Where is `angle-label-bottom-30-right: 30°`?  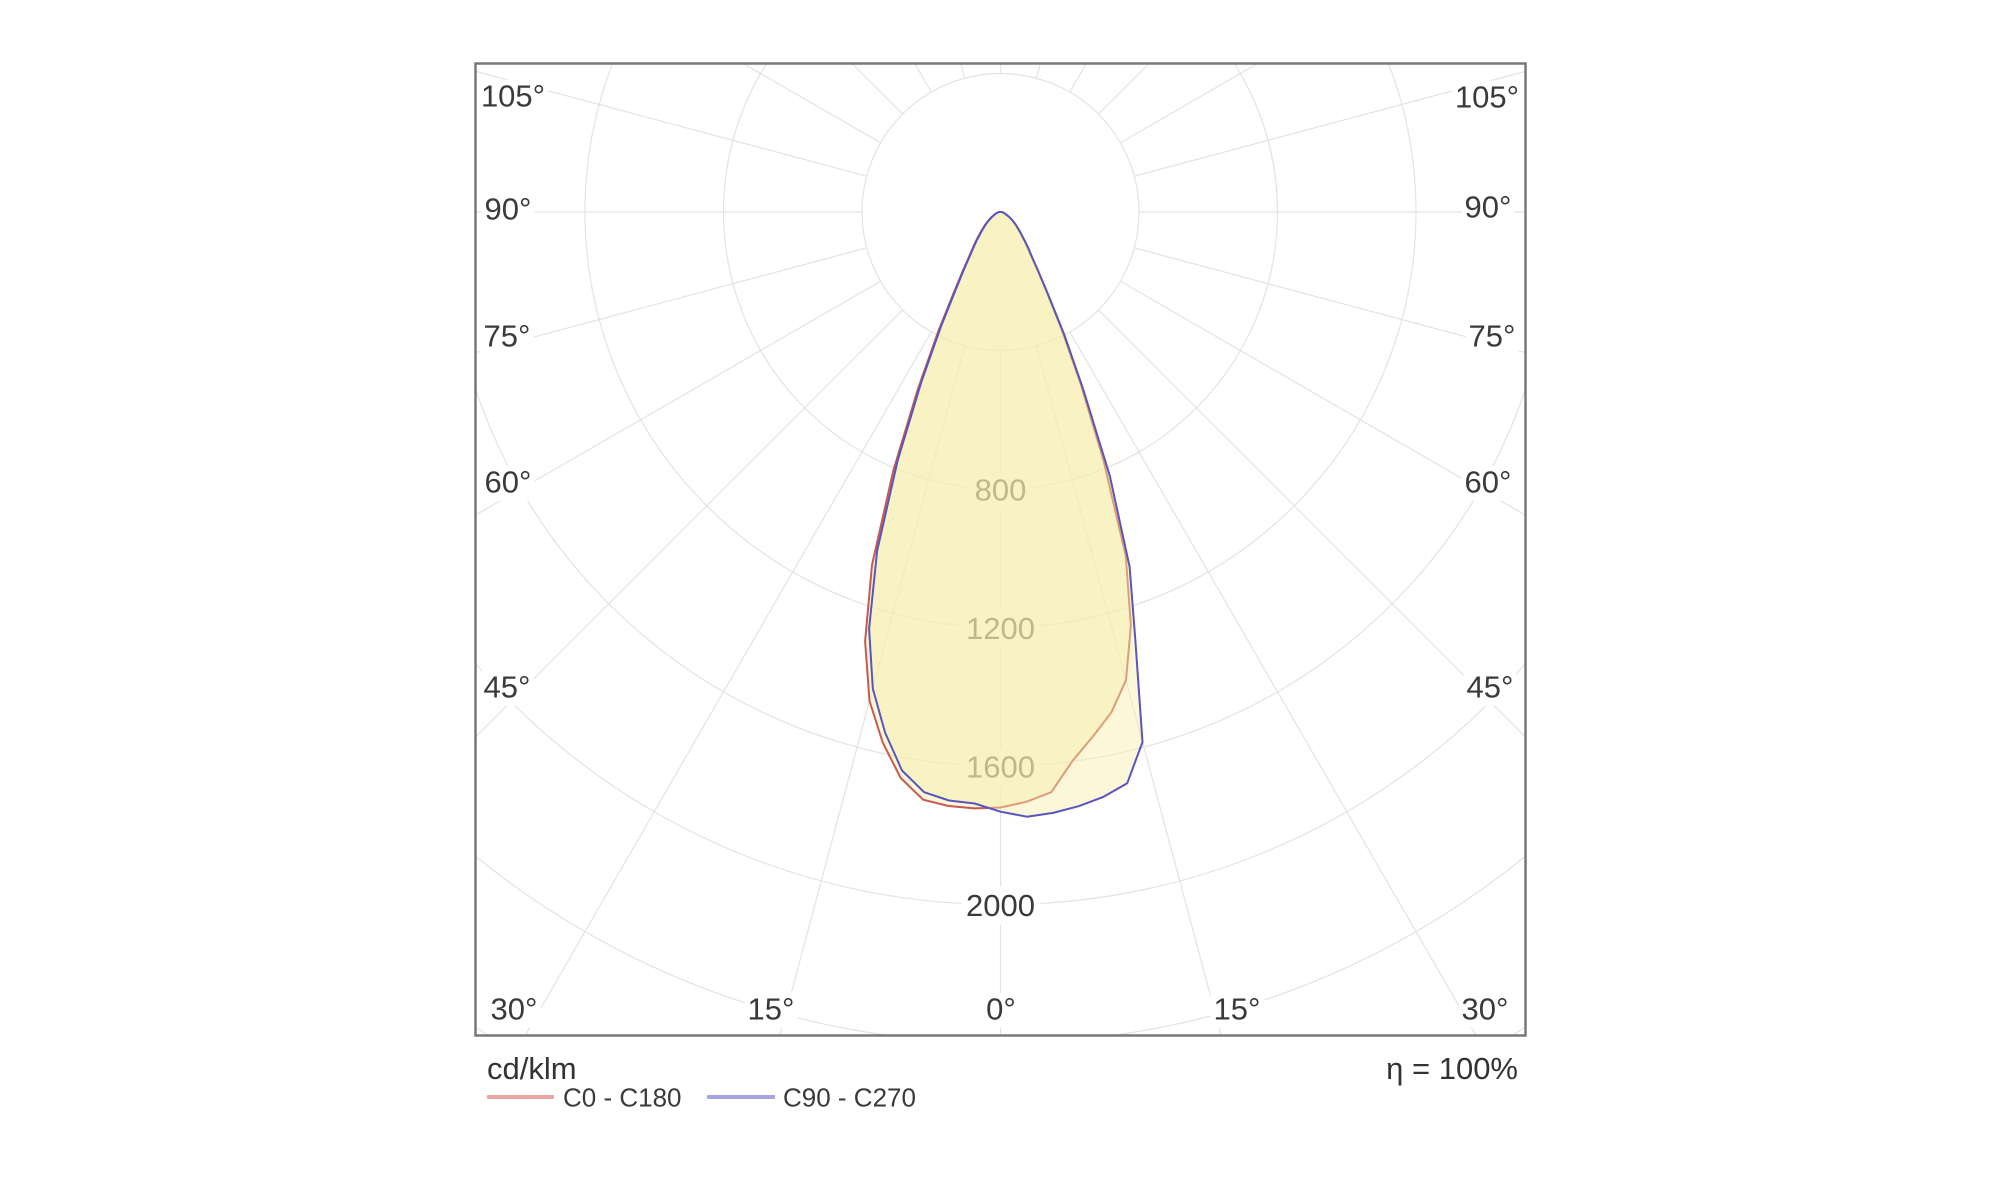
angle-label-bottom-30-right: 30° is located at coordinates (1485, 1010).